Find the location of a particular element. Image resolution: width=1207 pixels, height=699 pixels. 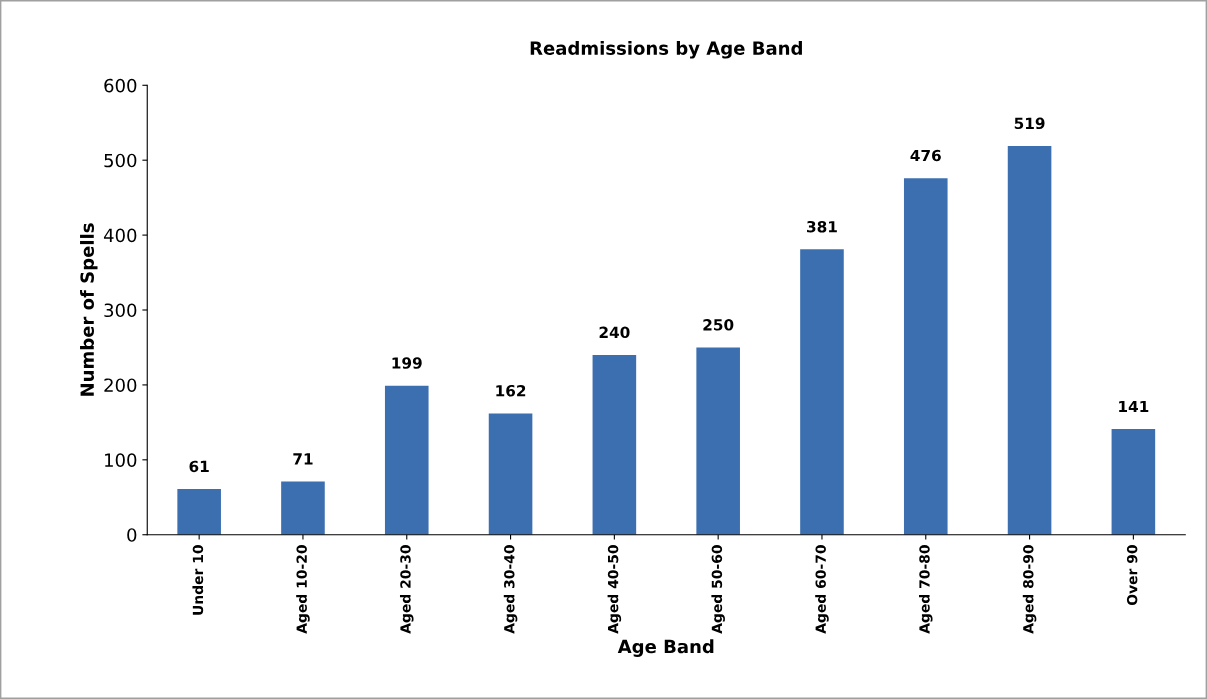

data-label: 199 is located at coordinates (407, 363).